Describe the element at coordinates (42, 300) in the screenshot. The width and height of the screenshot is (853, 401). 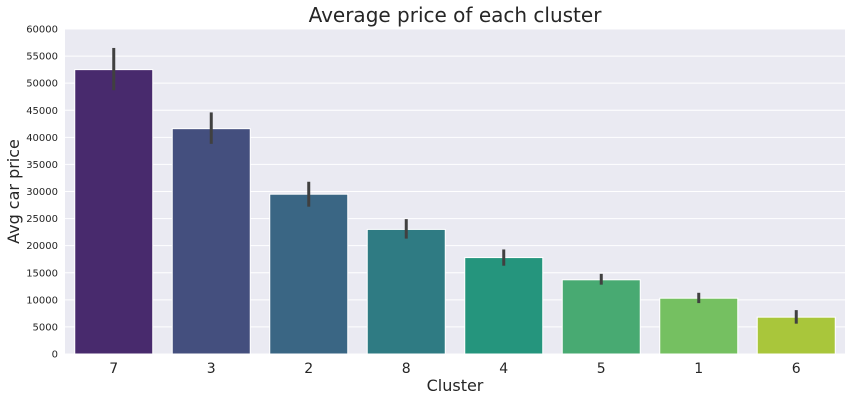
I see `y-tick-label: 10000` at that location.